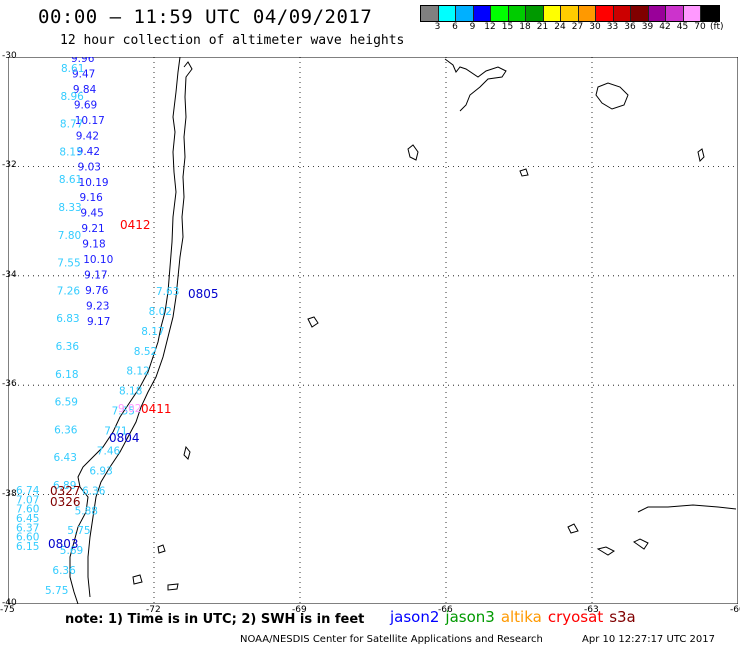  I want to click on wave-height-value: 6.59, so click(66, 403).